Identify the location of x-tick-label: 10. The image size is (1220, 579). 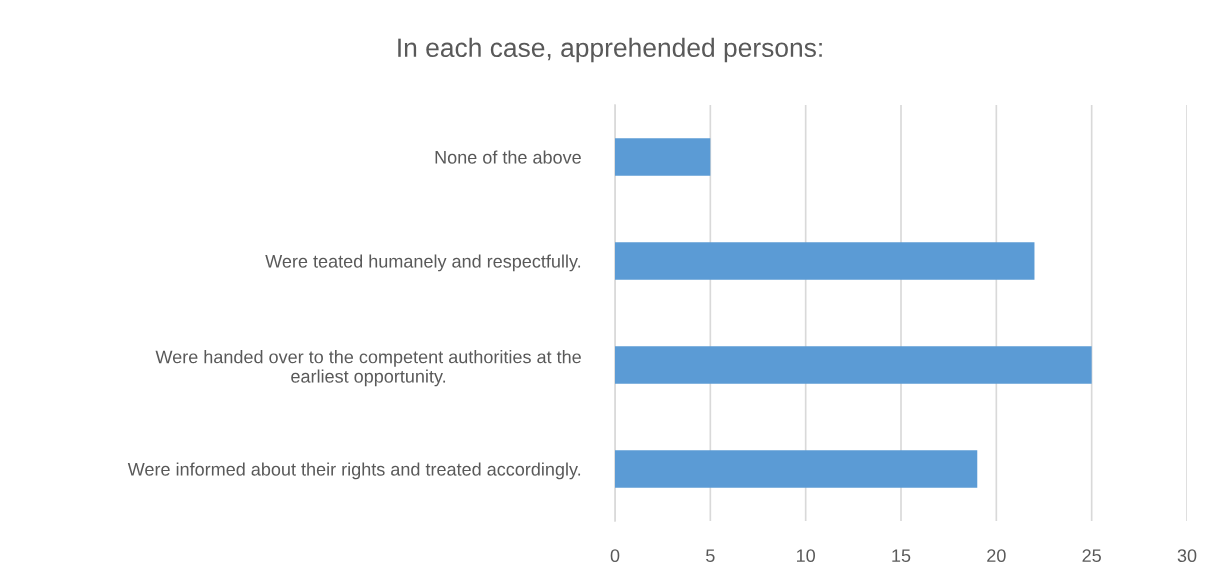
(806, 556).